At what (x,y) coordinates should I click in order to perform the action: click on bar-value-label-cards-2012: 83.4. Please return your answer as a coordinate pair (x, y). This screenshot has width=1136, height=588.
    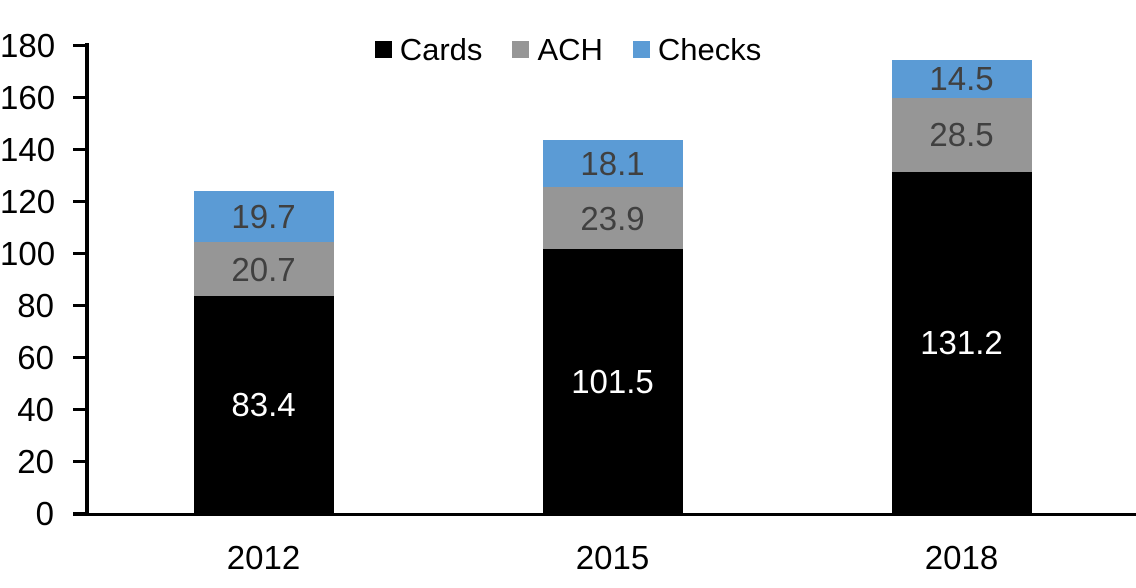
    Looking at the image, I should click on (263, 405).